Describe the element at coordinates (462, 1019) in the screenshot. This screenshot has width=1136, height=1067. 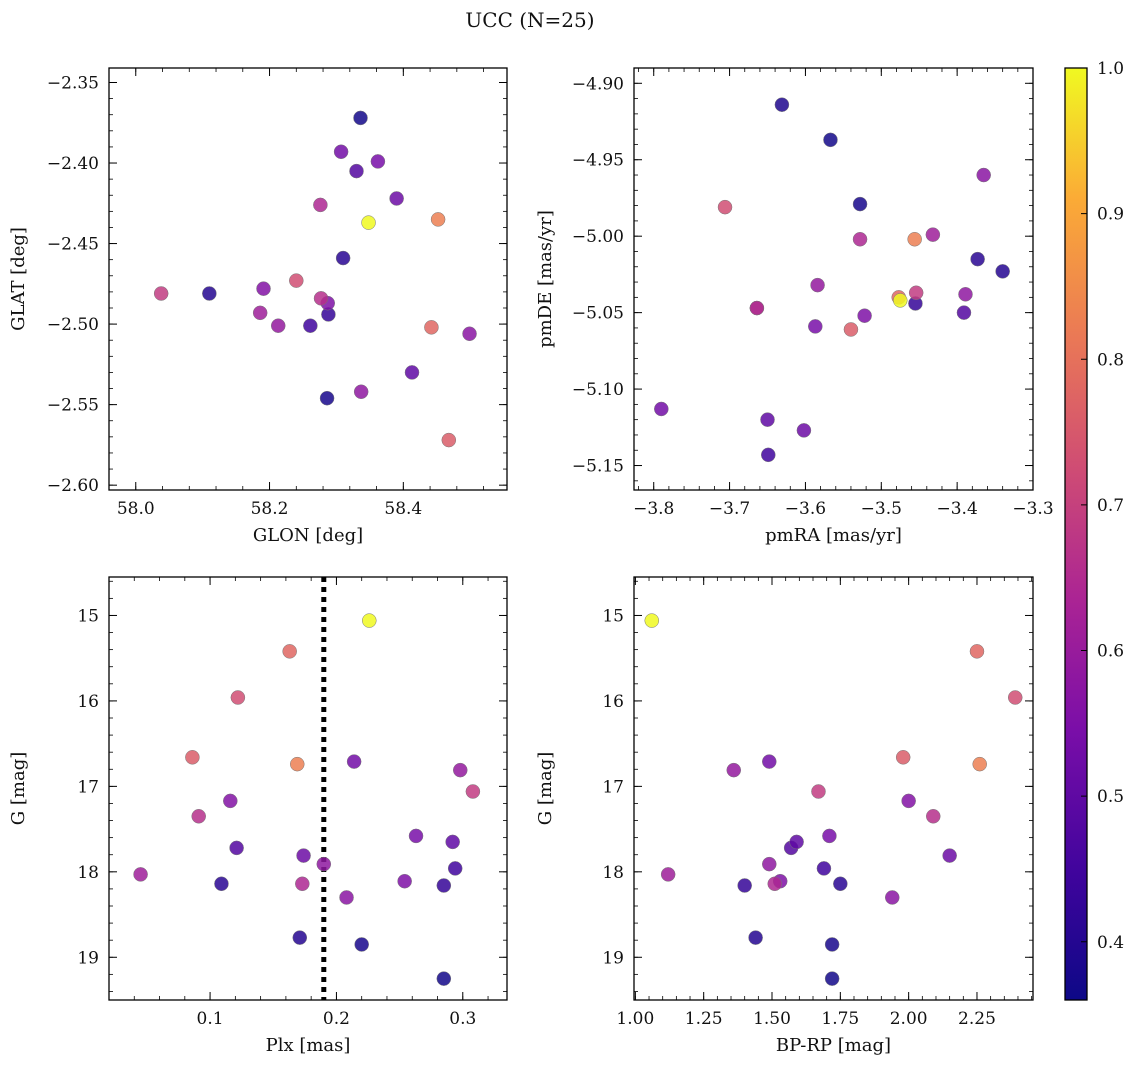
I see `x-tick-label: 0.3` at that location.